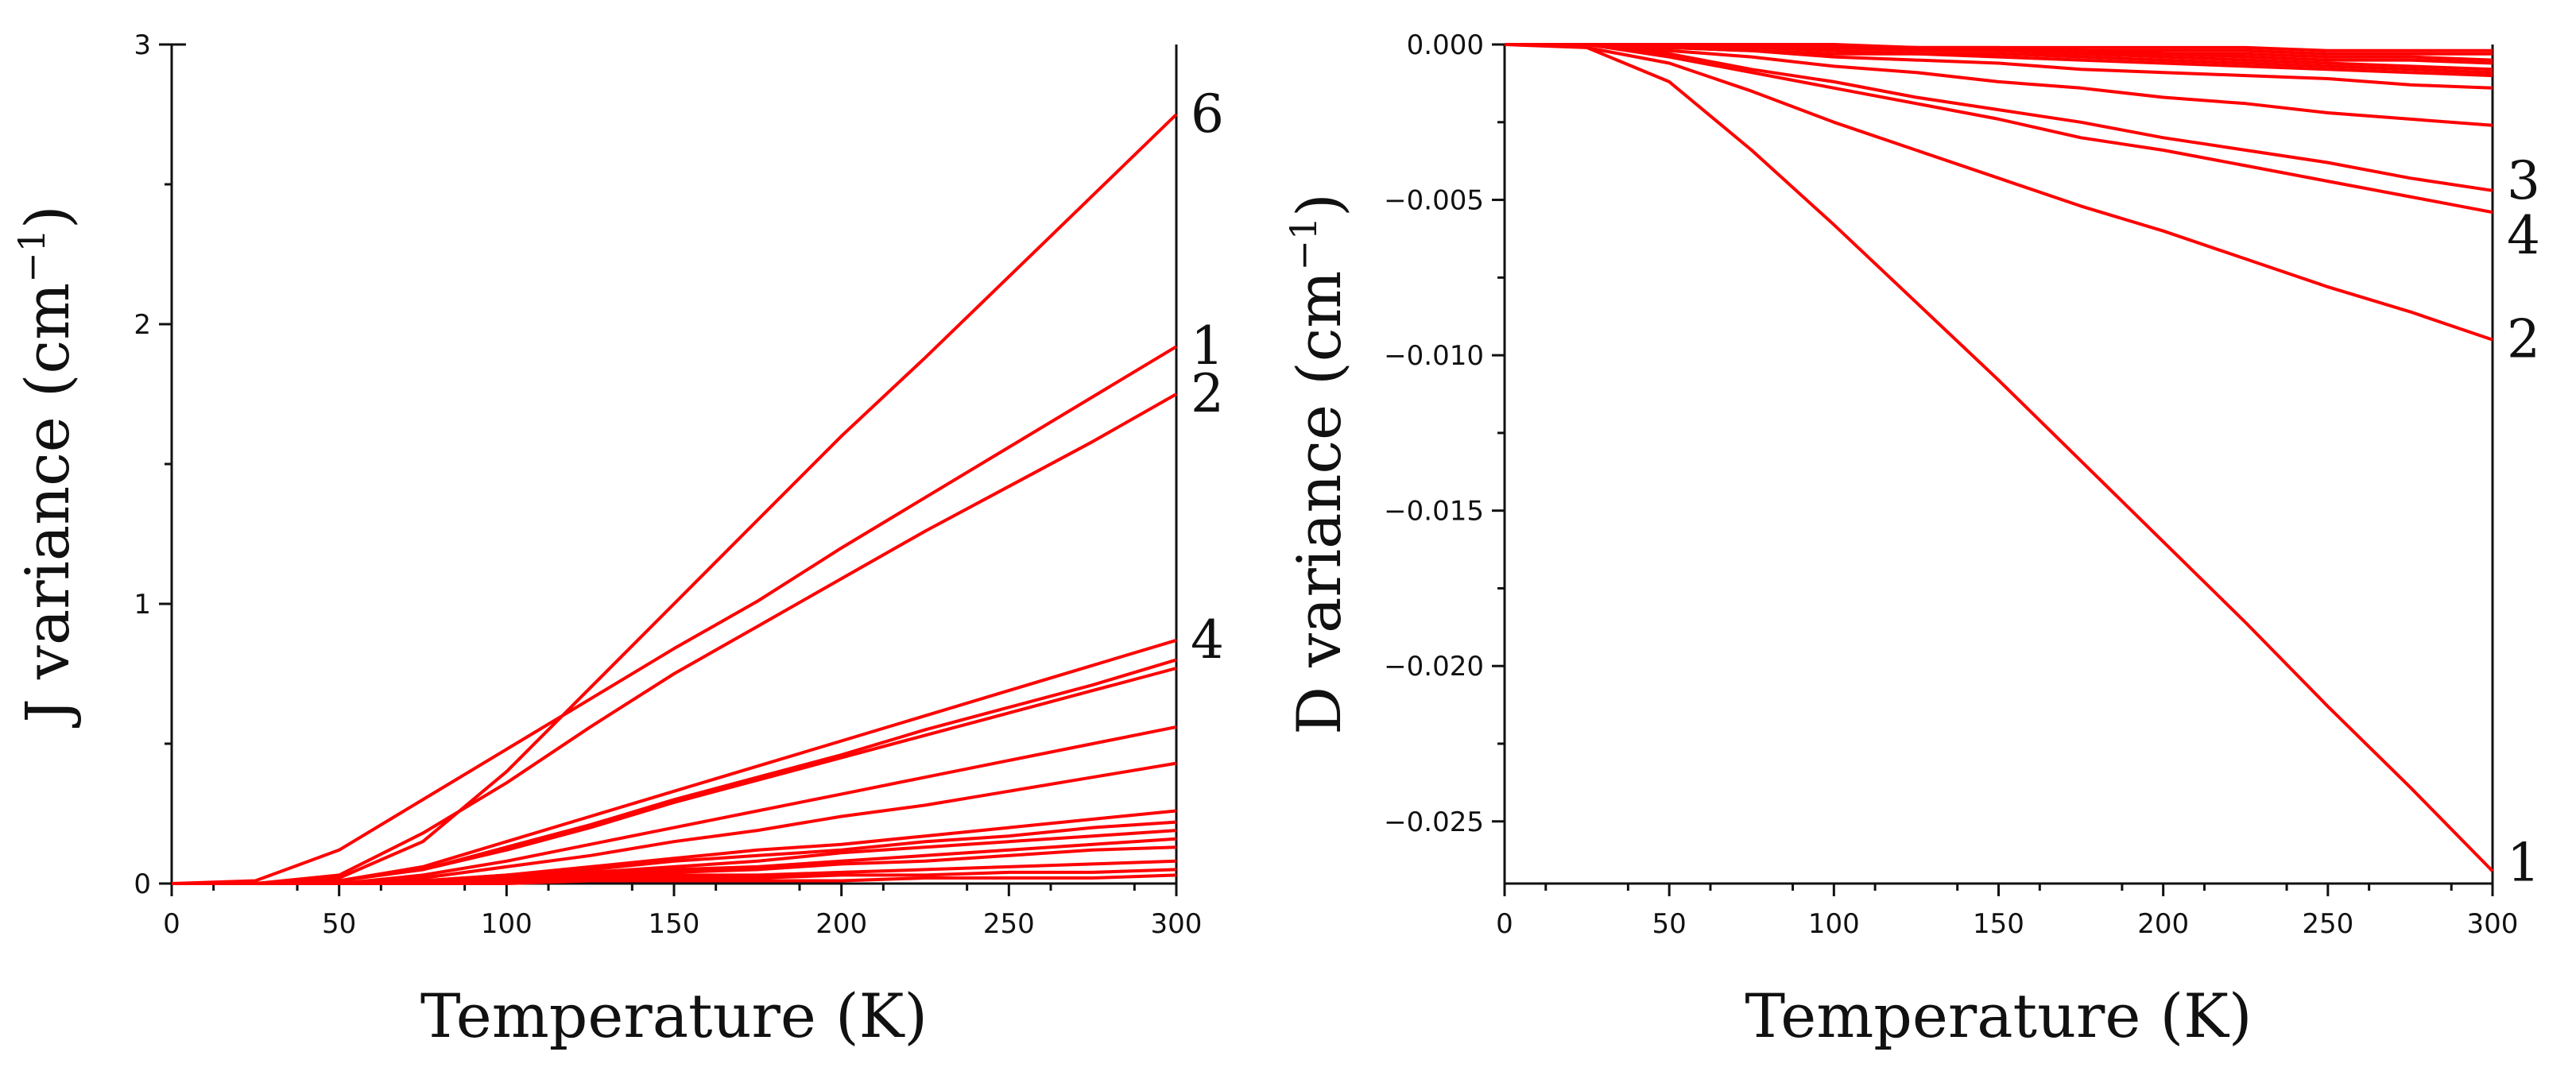 This screenshot has height=1079, width=2576. I want to click on j-series-label-6: 6, so click(1207, 114).